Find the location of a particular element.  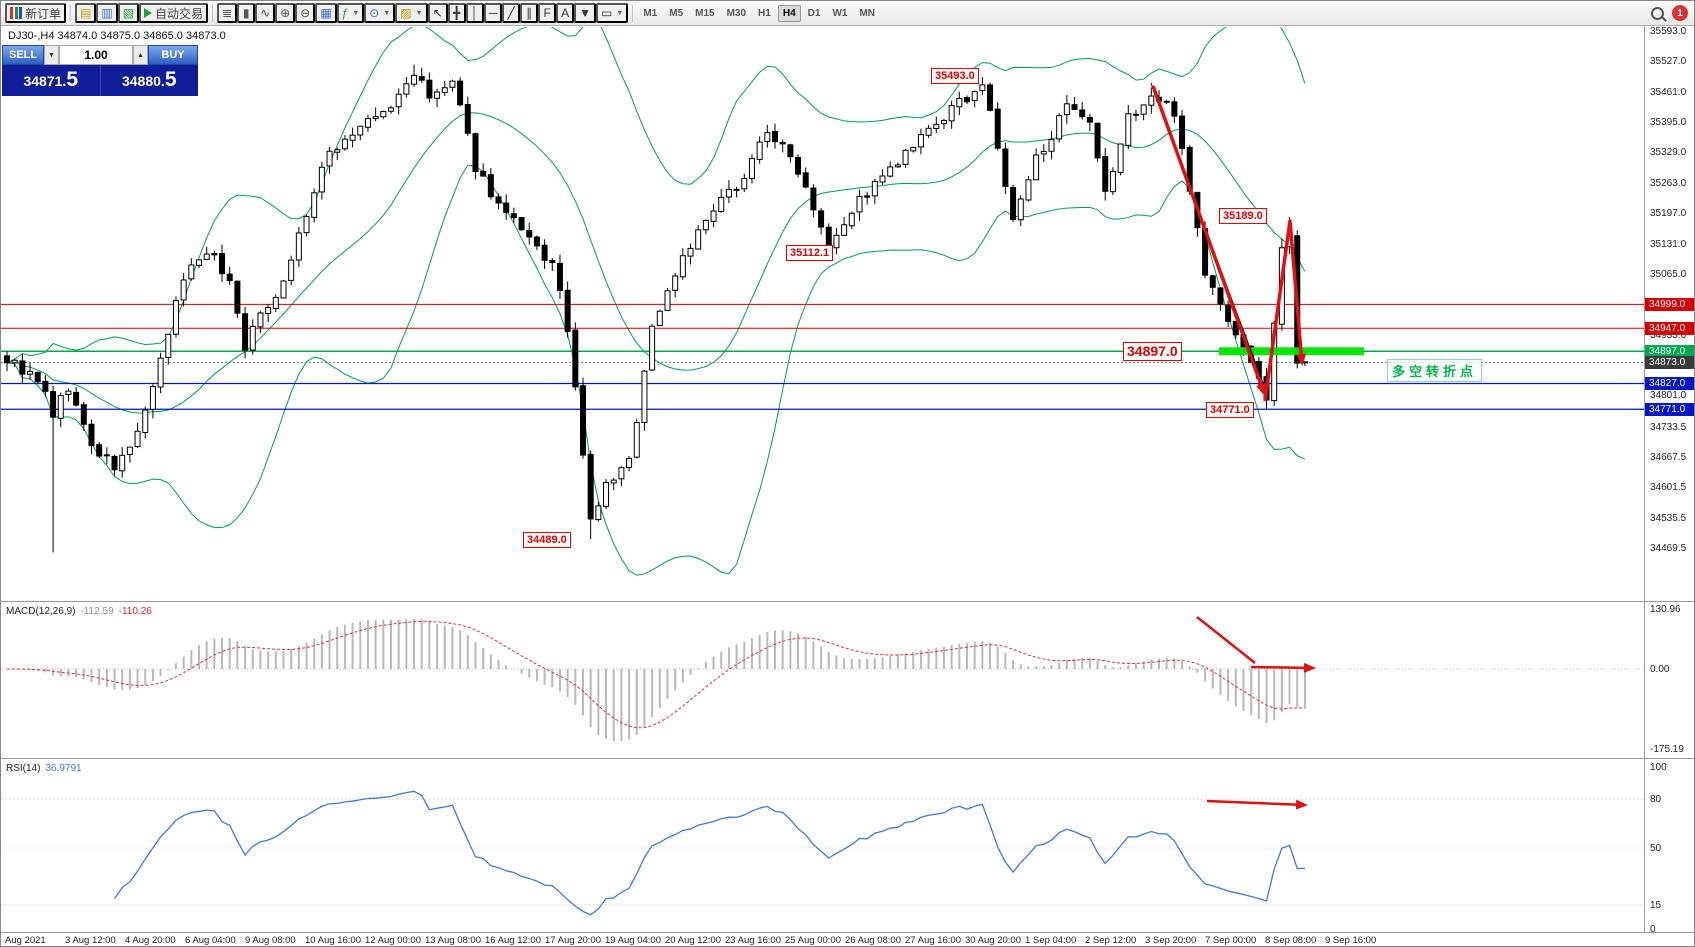

notification-badge: 1 is located at coordinates (1680, 13).